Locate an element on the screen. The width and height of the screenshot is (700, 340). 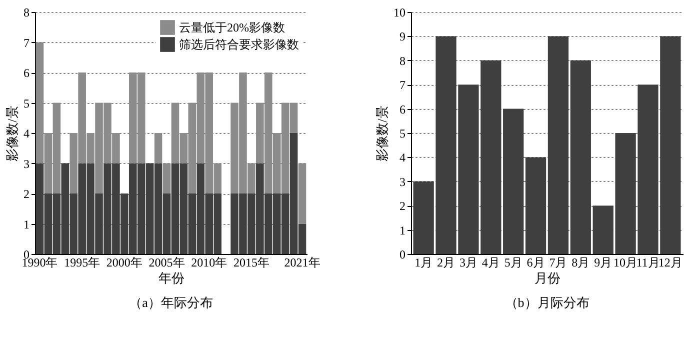
x-tick-label: 3月 is located at coordinates (468, 263).